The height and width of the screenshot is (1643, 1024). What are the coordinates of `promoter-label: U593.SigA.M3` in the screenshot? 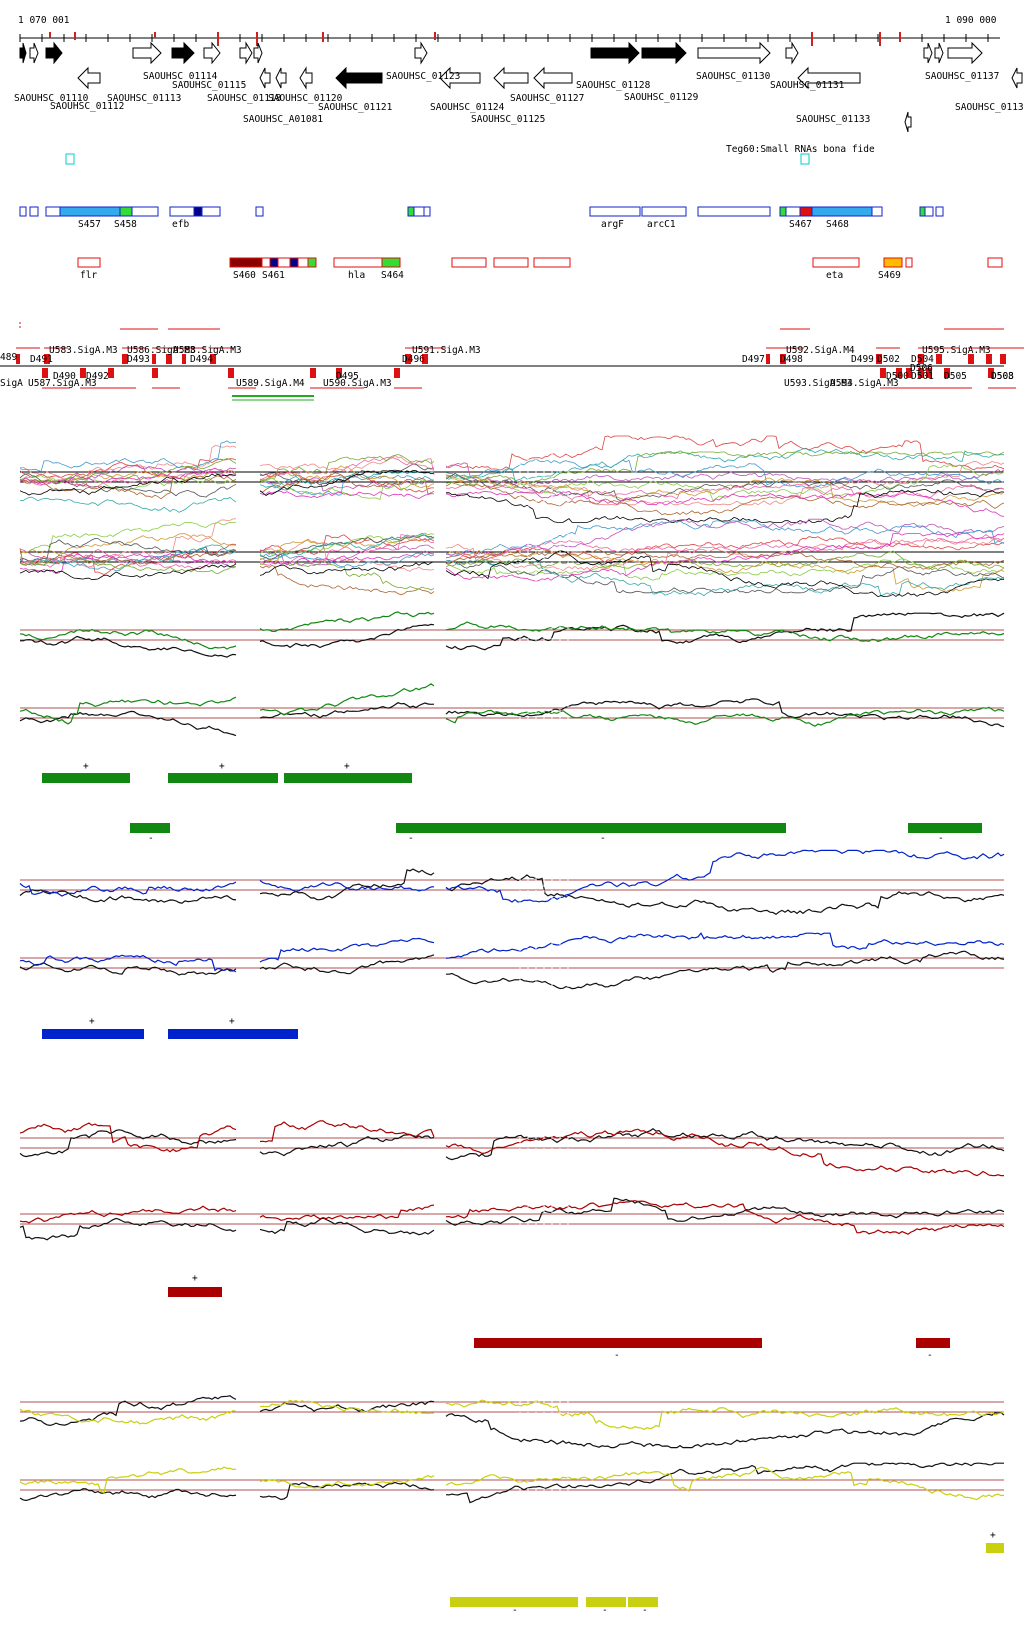 It's located at (818, 383).